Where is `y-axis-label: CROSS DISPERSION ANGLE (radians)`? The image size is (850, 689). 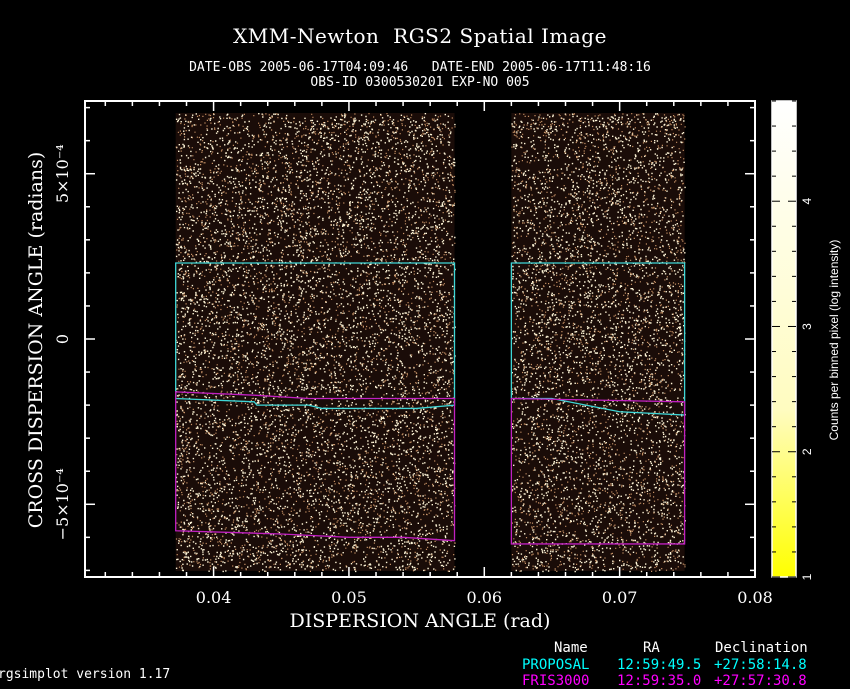
y-axis-label: CROSS DISPERSION ANGLE (radians) is located at coordinates (36, 340).